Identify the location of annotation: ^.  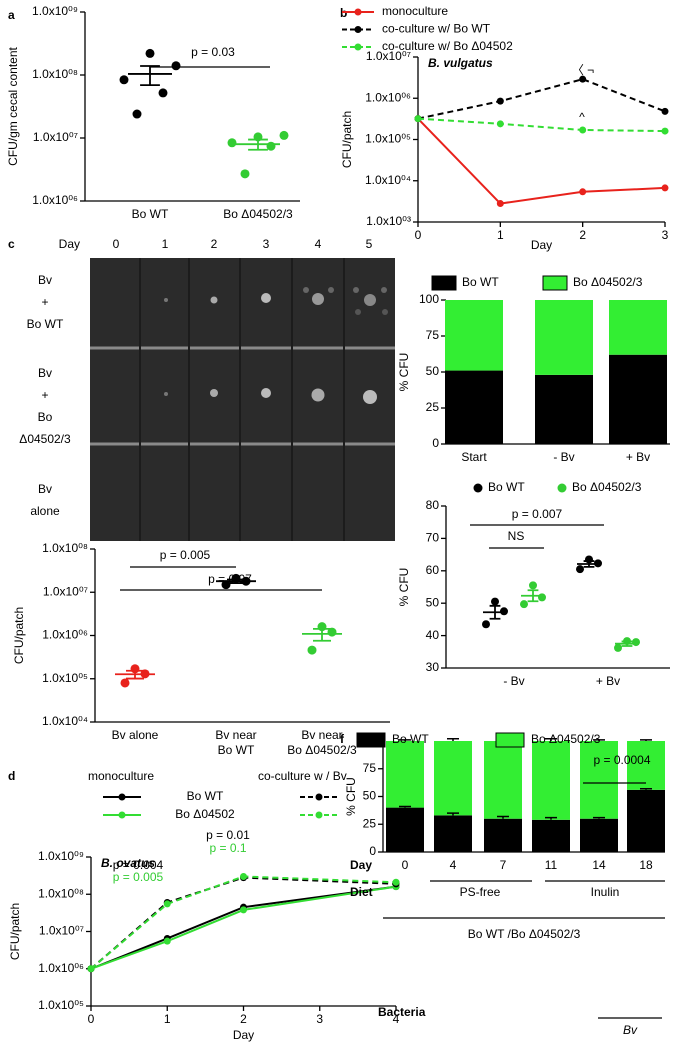
(582, 117).